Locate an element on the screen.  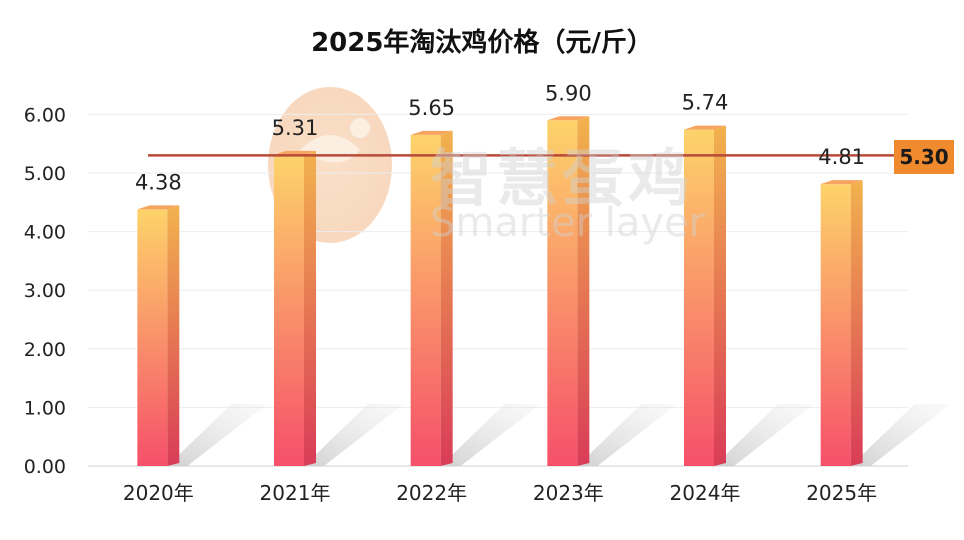
x-tick-label: 2025年 is located at coordinates (841, 493).